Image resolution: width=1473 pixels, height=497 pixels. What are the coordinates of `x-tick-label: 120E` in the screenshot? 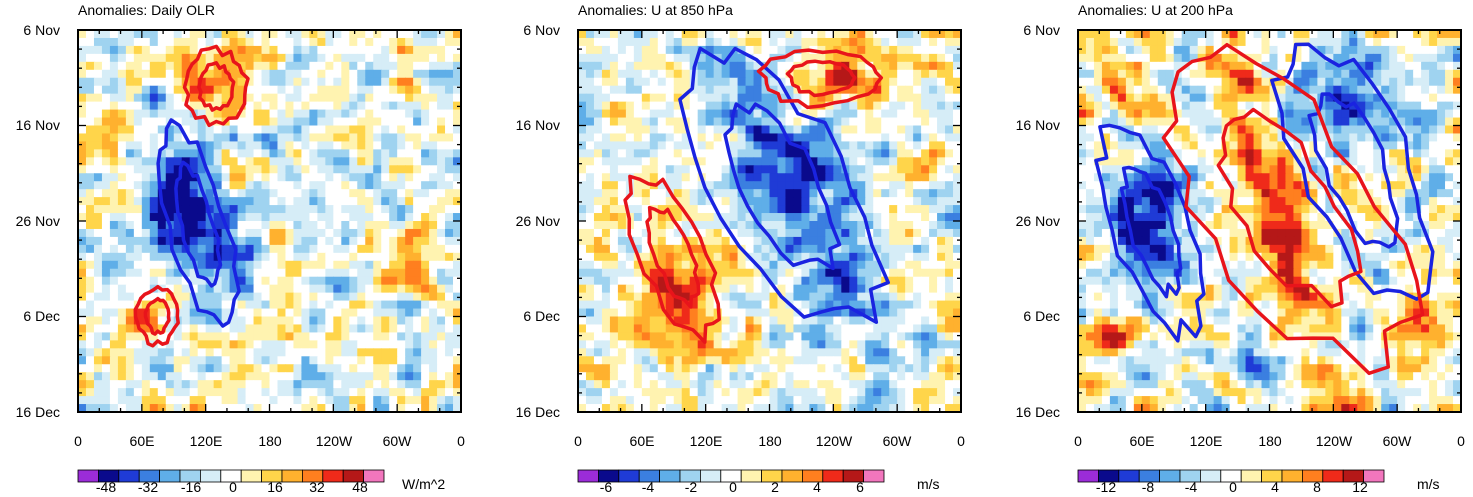 It's located at (206, 441).